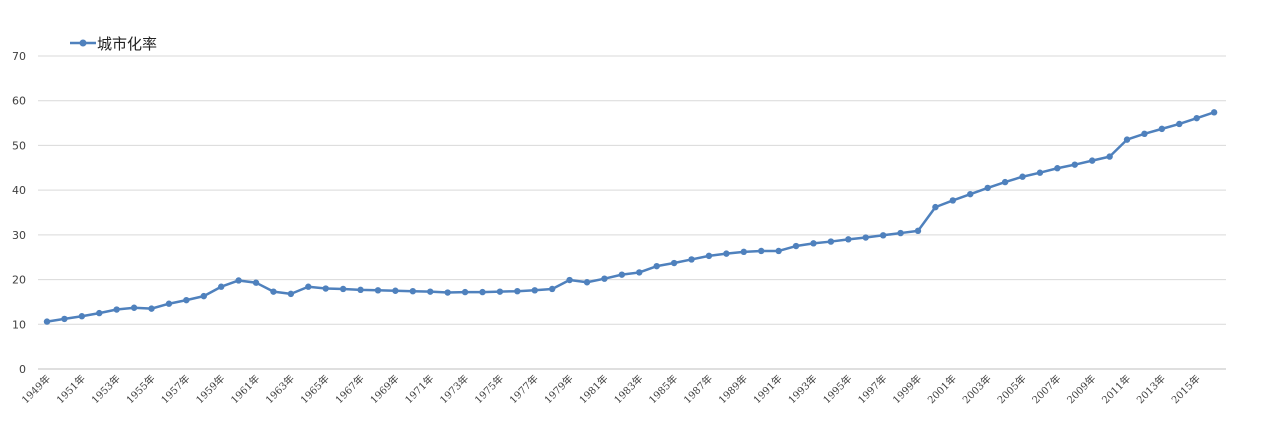 The image size is (1280, 431). What do you see at coordinates (19, 213) in the screenshot?
I see `y-axis-tick-labels: 0 10 20 30 40 50 60 70` at bounding box center [19, 213].